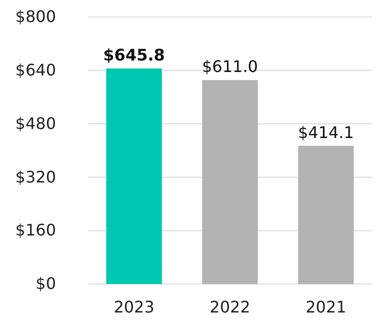 This screenshot has height=326, width=384. Describe the element at coordinates (326, 306) in the screenshot. I see `x-tick-label: 2021` at that location.